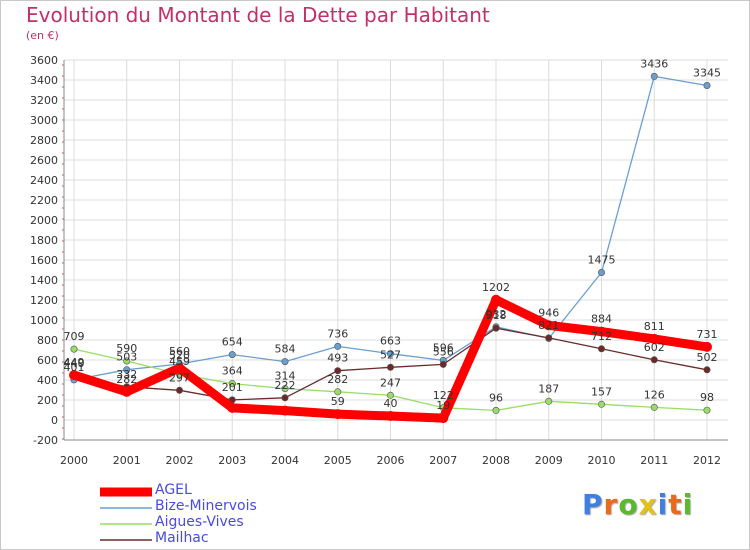 The width and height of the screenshot is (750, 550). What do you see at coordinates (675, 504) in the screenshot?
I see `logo-letter: t` at bounding box center [675, 504].